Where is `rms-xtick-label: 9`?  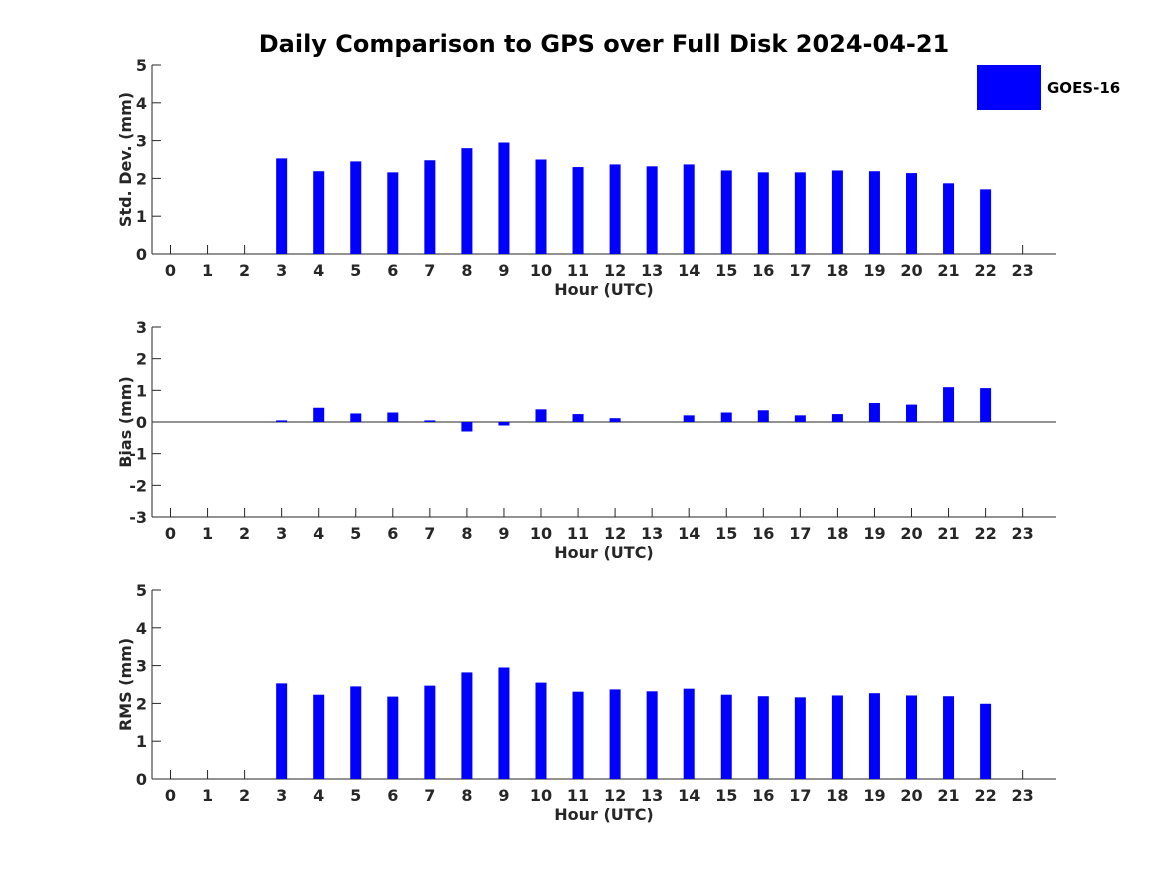
rms-xtick-label: 9 is located at coordinates (503, 795).